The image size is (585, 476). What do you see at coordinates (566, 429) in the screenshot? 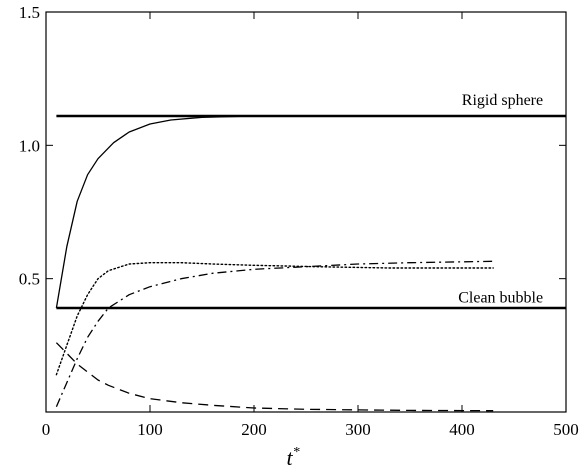
I see `x-tick-label: 500` at bounding box center [566, 429].